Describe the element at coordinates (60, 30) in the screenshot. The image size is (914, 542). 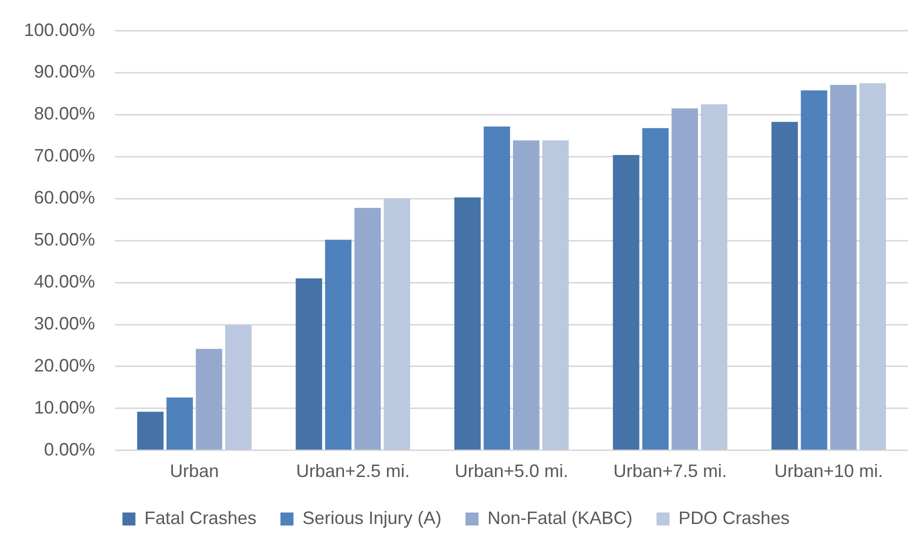
I see `y-tick-label: 100.00%` at that location.